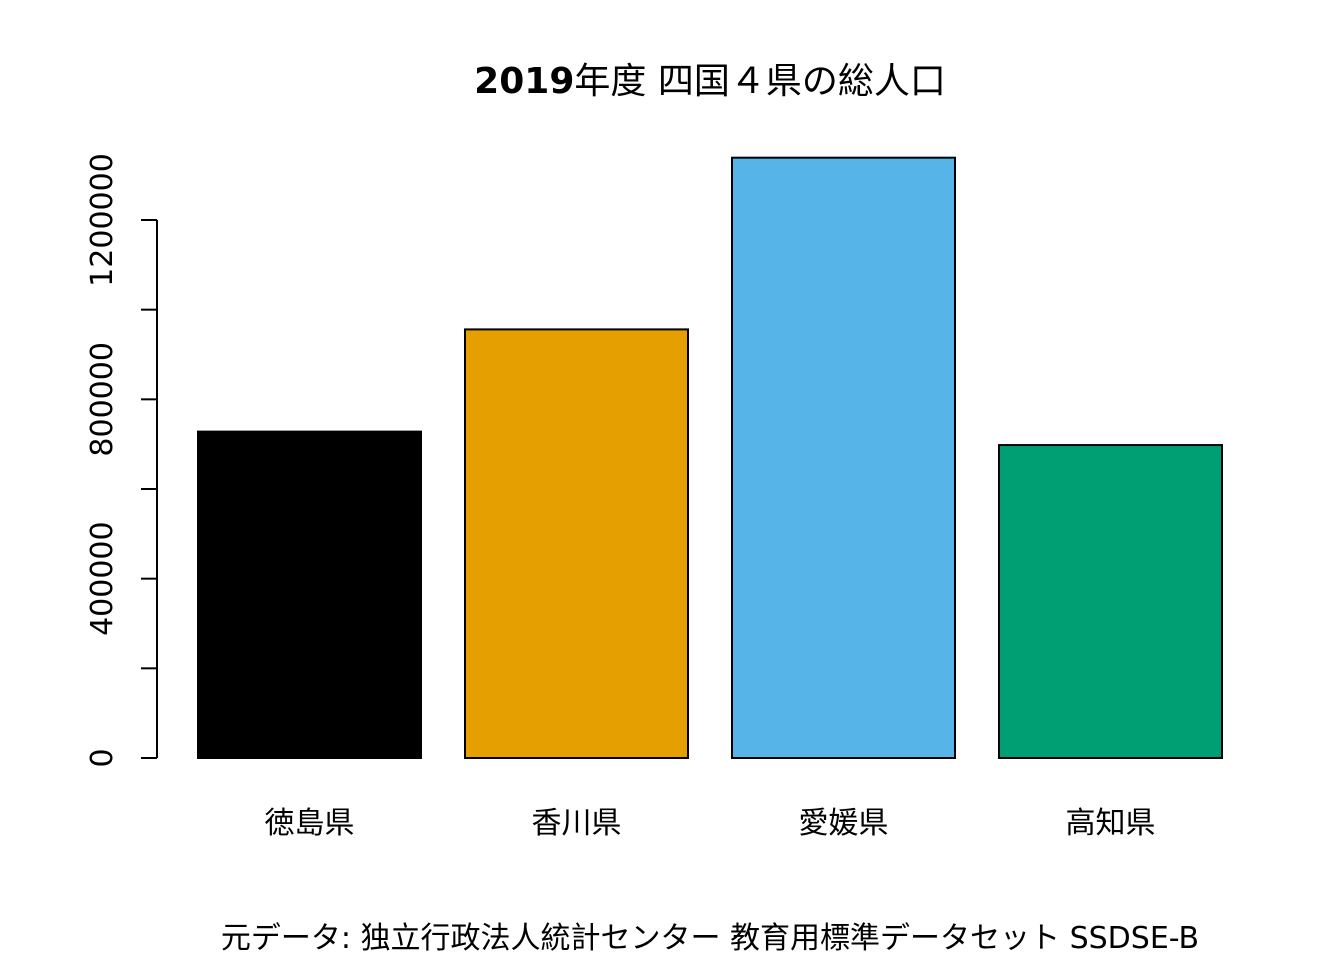  What do you see at coordinates (844, 823) in the screenshot?
I see `x-tick-label: 愛媛県` at bounding box center [844, 823].